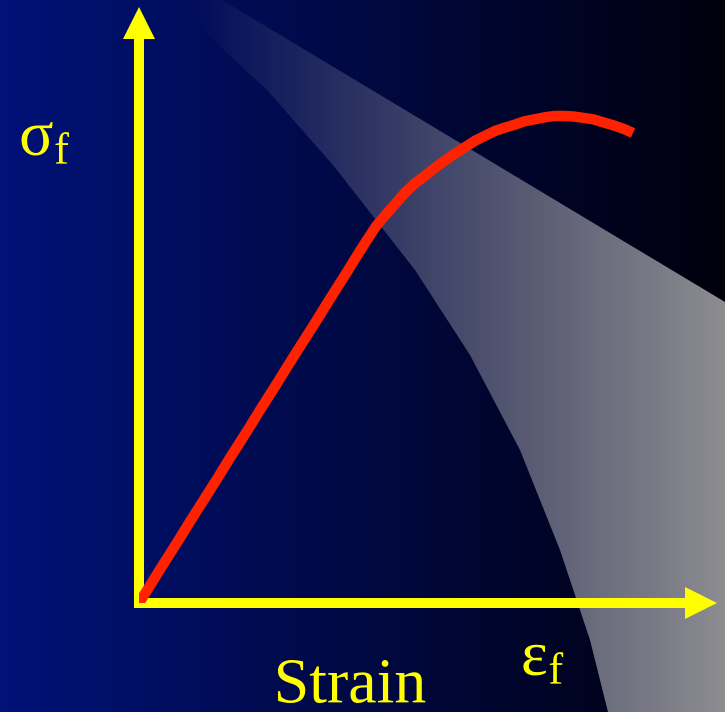 This screenshot has width=725, height=712. Describe the element at coordinates (543, 664) in the screenshot. I see `text: ε$_{f}$` at that location.